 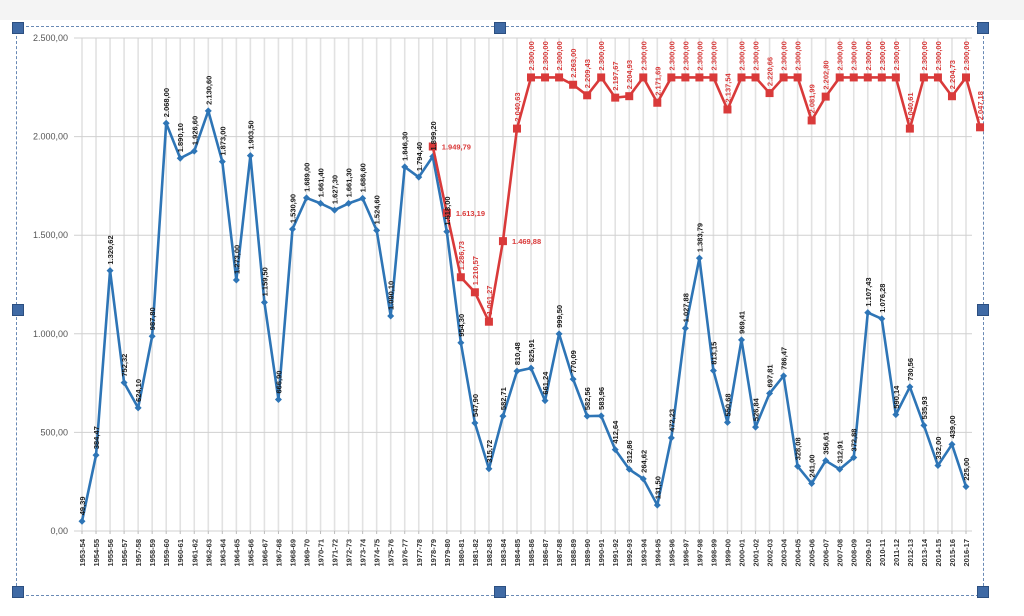 What do you see at coordinates (500, 592) in the screenshot?
I see `resize-handle-bottom-middle` at bounding box center [500, 592].